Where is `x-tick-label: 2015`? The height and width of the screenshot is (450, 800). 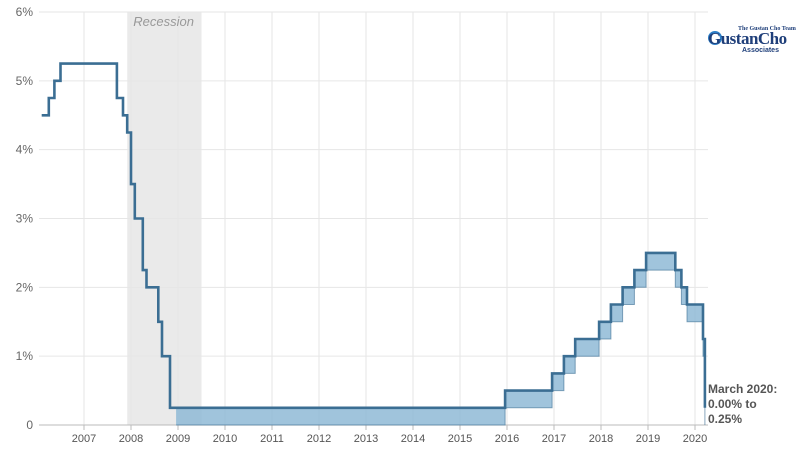 x-tick-label: 2015 is located at coordinates (460, 439).